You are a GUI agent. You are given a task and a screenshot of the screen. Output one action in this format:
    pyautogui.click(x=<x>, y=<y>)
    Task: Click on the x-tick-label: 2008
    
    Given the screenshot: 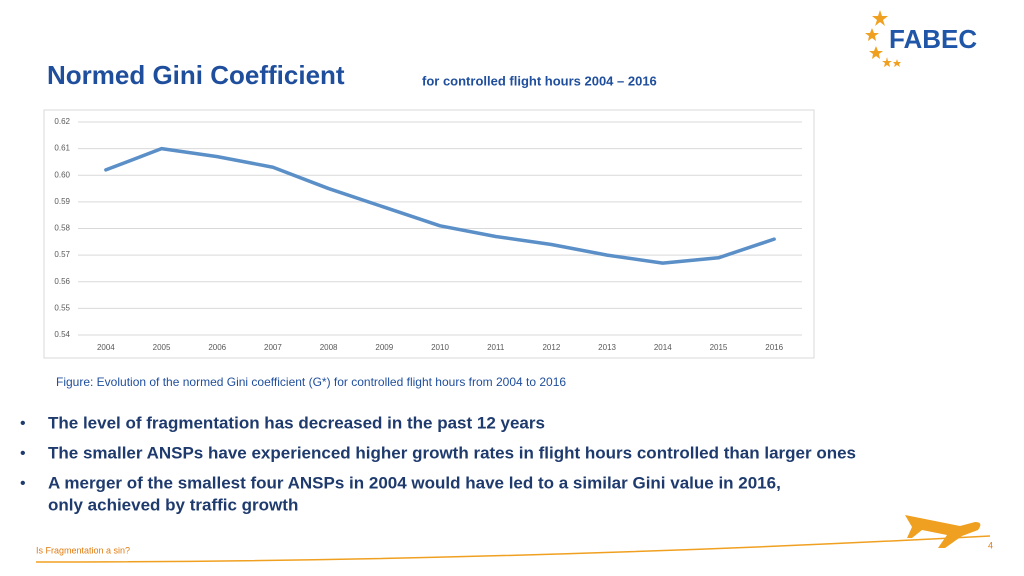 What is the action you would take?
    pyautogui.click(x=329, y=347)
    